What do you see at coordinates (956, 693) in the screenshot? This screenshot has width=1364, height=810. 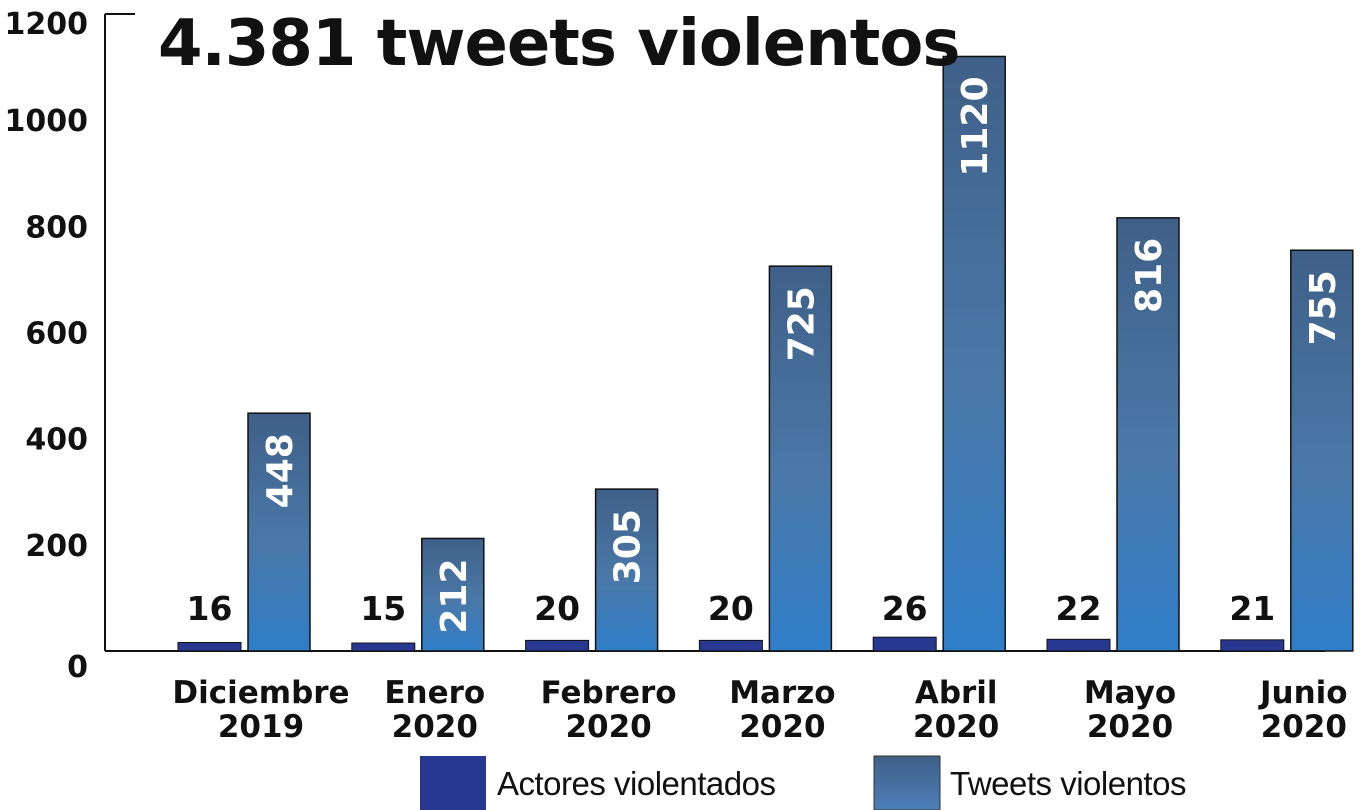 I see `x-category-label-4: Abril` at bounding box center [956, 693].